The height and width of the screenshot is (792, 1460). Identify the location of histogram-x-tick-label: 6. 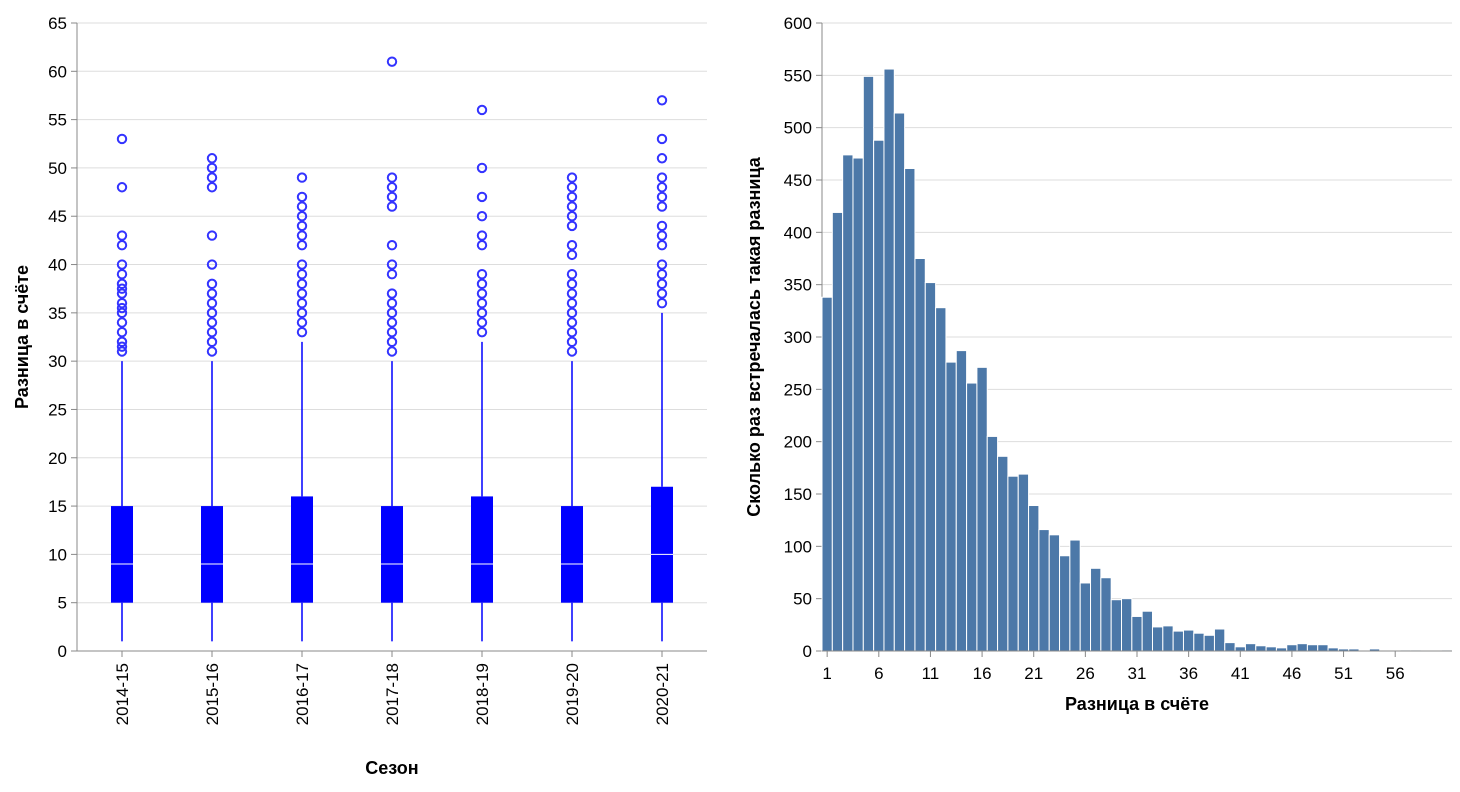
(878, 673).